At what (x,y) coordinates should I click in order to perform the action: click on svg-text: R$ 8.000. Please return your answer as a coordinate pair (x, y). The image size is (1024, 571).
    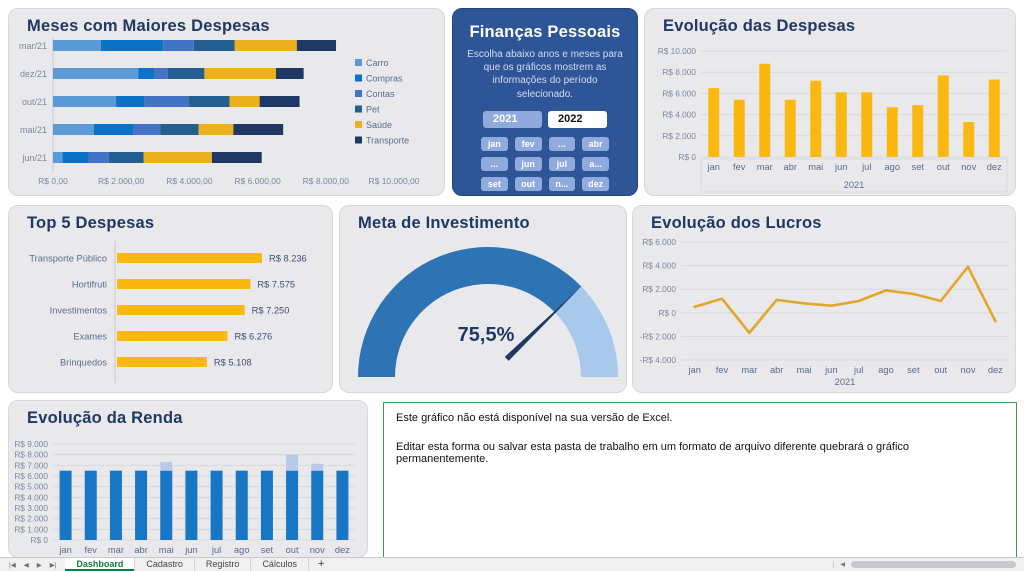
    Looking at the image, I should click on (679, 72).